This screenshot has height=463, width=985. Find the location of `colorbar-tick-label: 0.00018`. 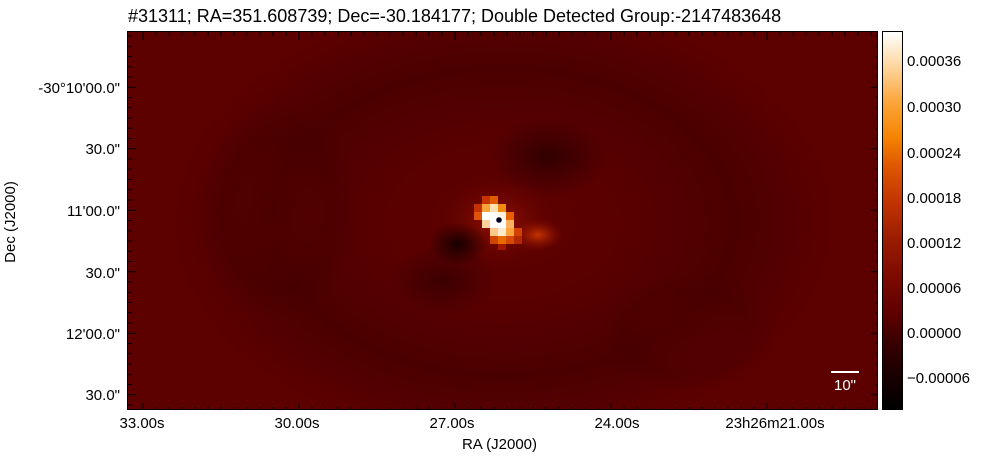

colorbar-tick-label: 0.00018 is located at coordinates (934, 198).